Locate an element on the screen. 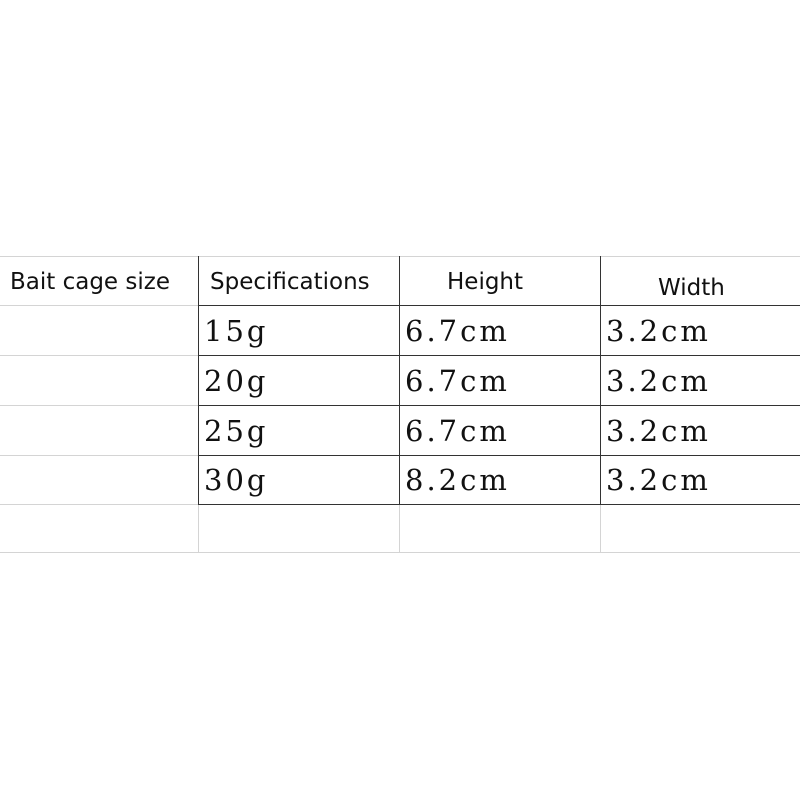  cell-spec: 25g is located at coordinates (236, 431).